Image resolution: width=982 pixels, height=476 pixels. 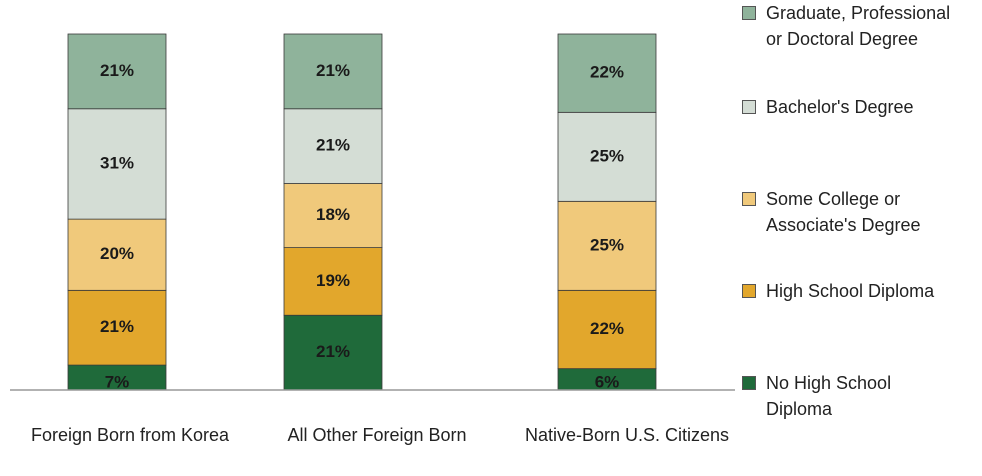 What do you see at coordinates (627, 435) in the screenshot?
I see `x-tick-label: Native-Born U.S. Citizens` at bounding box center [627, 435].